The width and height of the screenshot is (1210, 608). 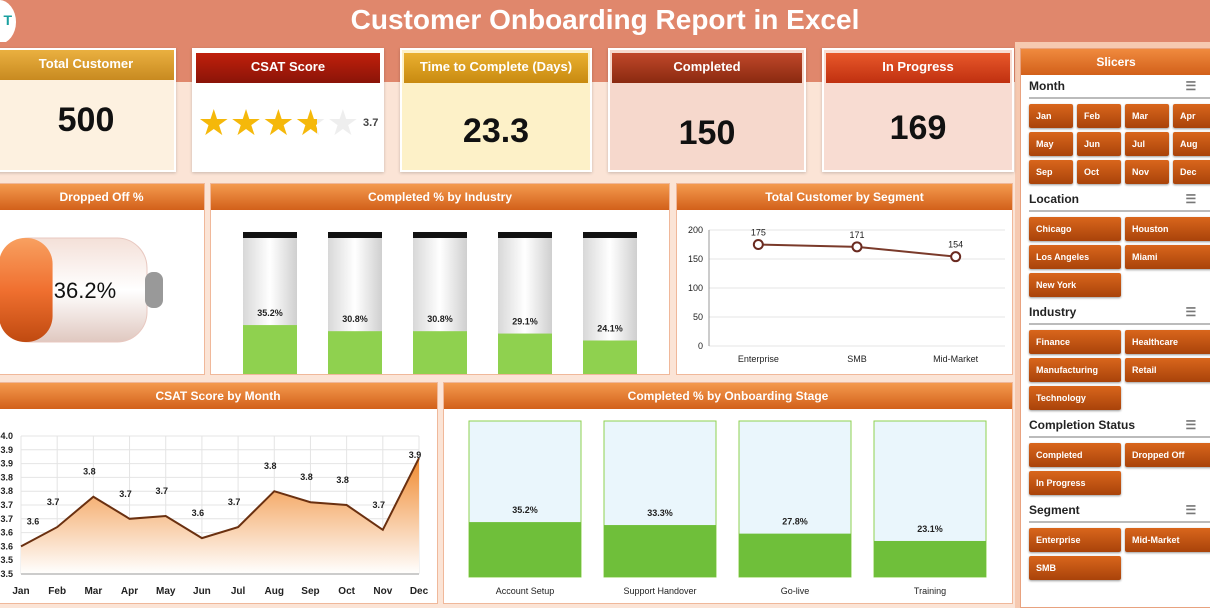 I want to click on slicer-item: Apr, so click(x=1191, y=116).